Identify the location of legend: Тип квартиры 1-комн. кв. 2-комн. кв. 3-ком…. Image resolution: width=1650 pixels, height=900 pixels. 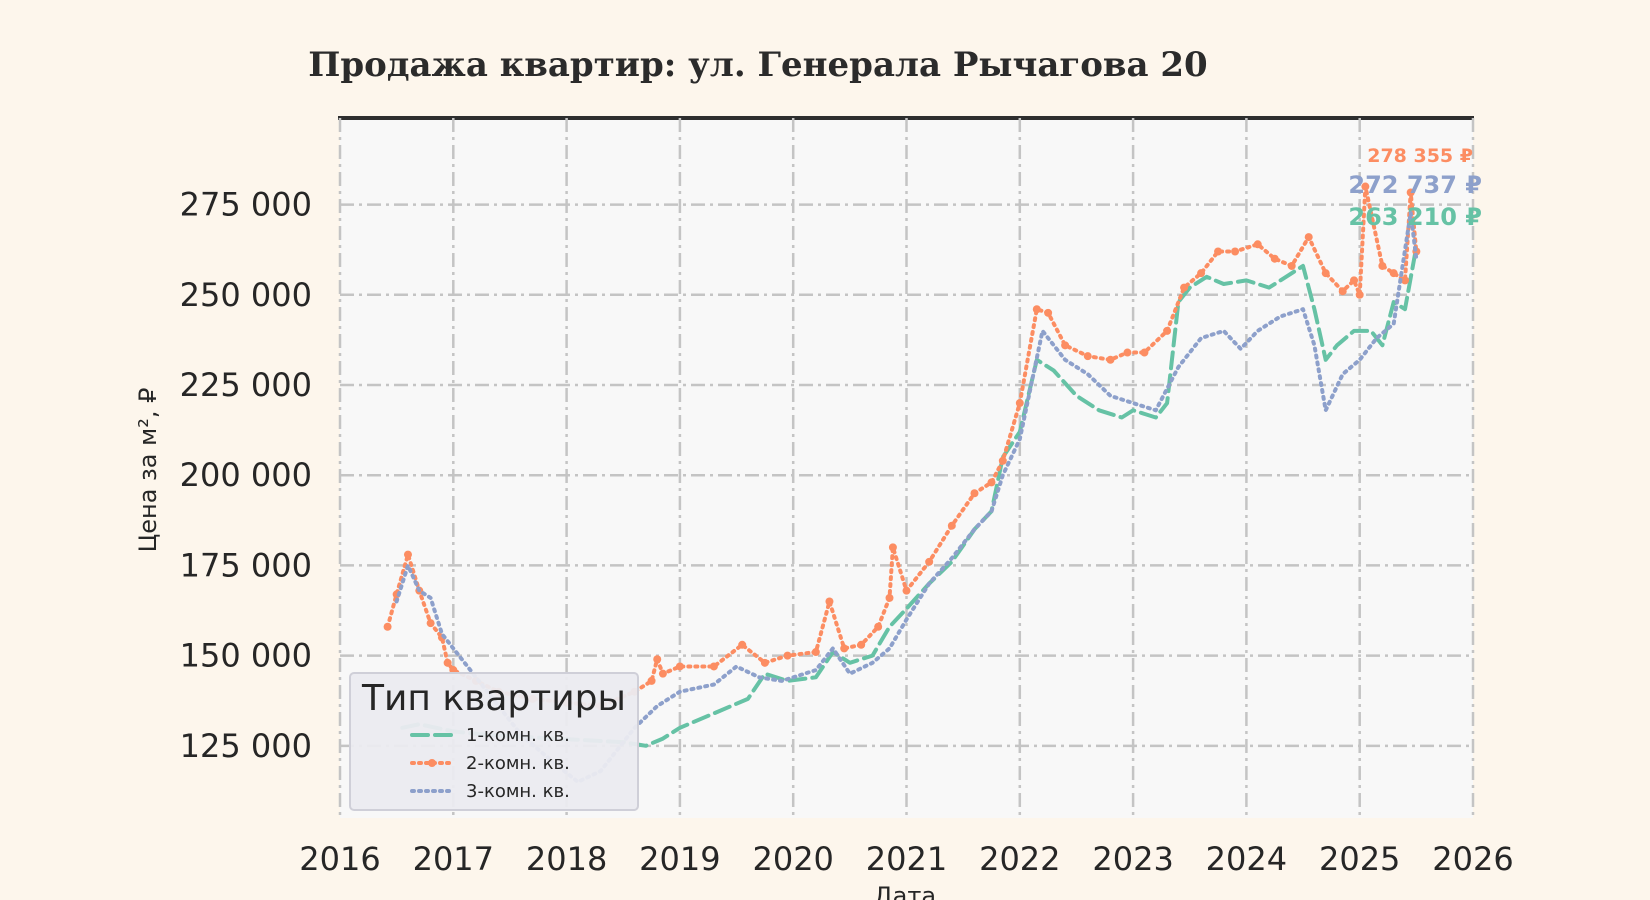
(494, 741).